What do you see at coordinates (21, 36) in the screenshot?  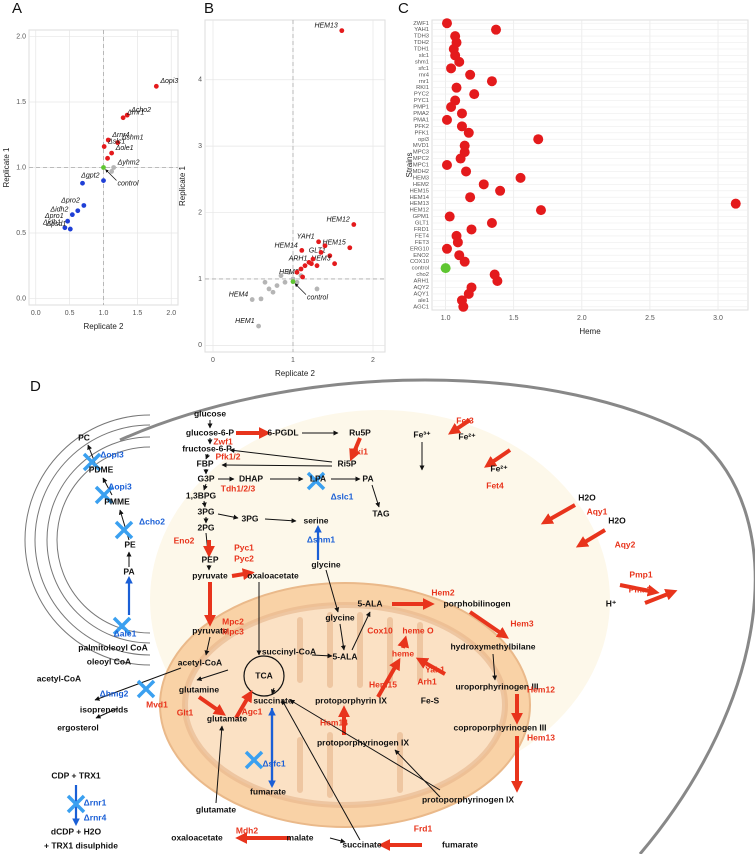 I see `y-tick-label: 2.0` at bounding box center [21, 36].